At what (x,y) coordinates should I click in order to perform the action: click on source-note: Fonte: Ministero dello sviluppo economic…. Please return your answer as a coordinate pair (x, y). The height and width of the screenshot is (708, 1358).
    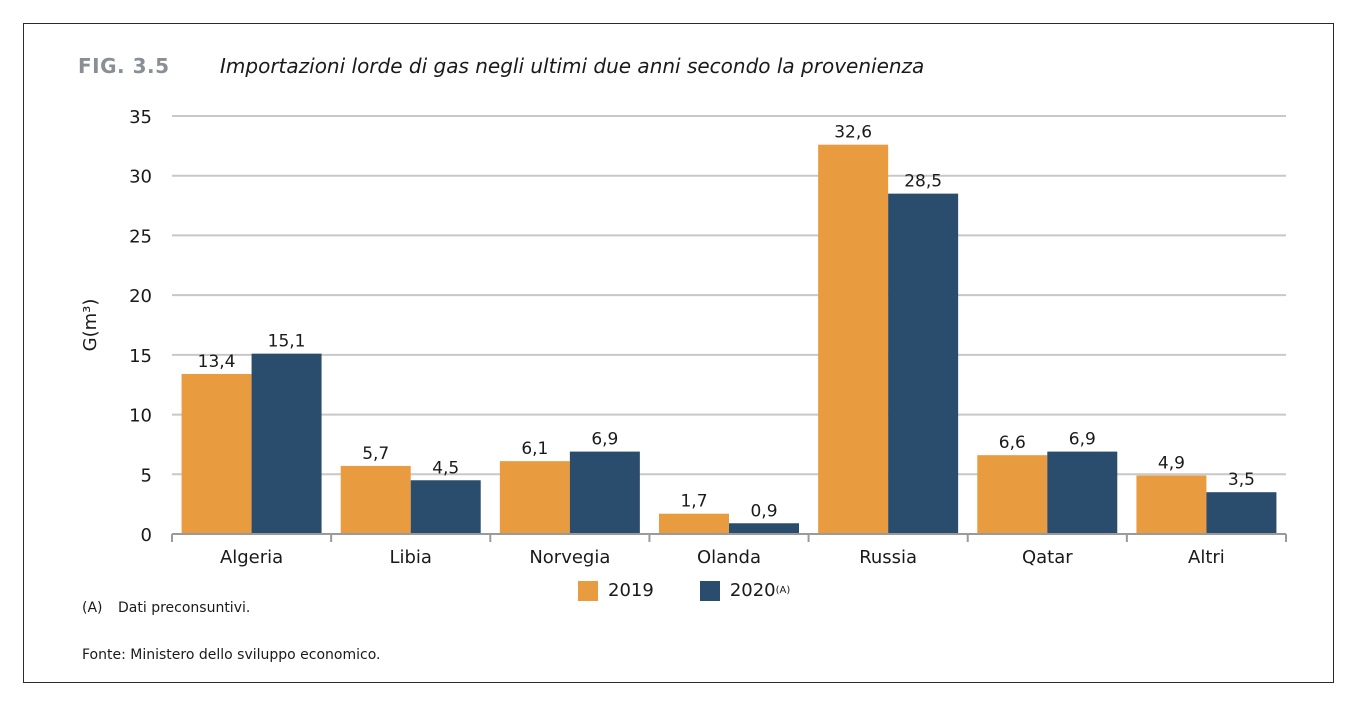
    Looking at the image, I should click on (231, 655).